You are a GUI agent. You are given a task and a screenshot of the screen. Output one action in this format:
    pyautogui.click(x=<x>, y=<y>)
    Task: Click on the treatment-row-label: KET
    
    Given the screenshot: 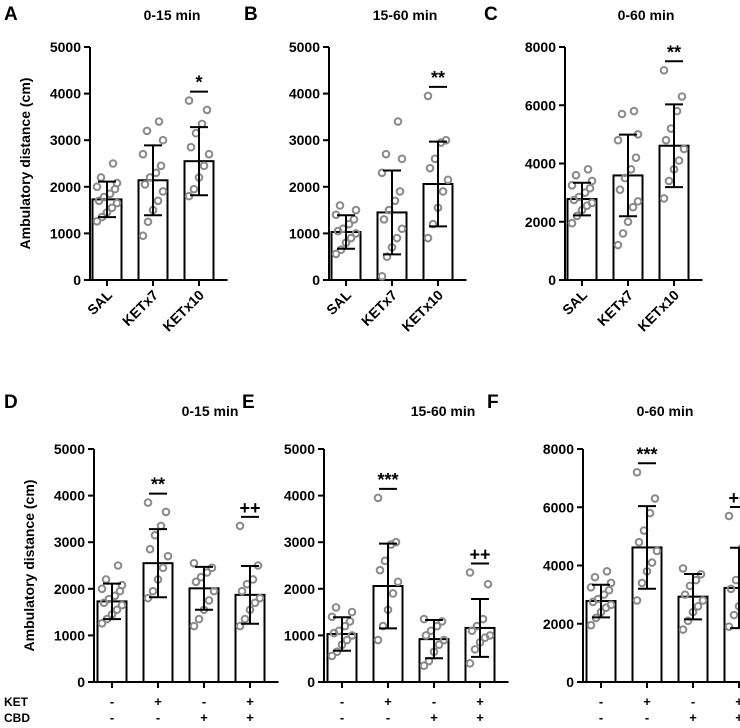 What is the action you would take?
    pyautogui.click(x=16, y=702)
    